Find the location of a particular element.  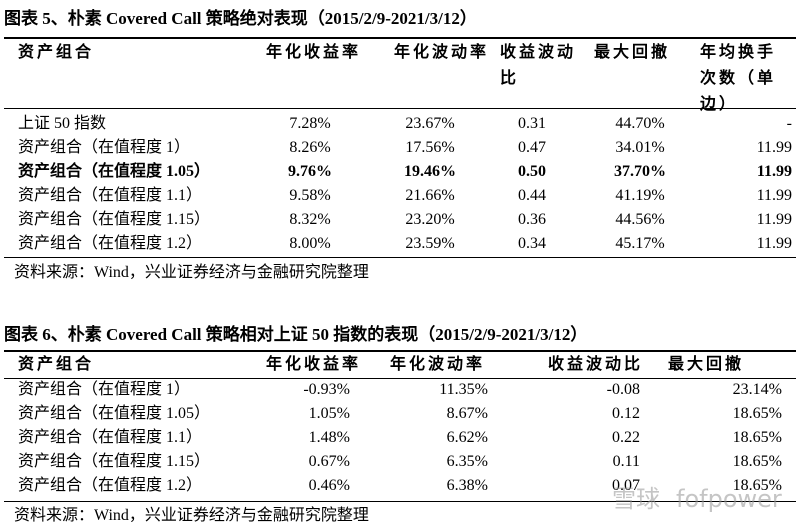

table-cell: 7.28% is located at coordinates (310, 123).